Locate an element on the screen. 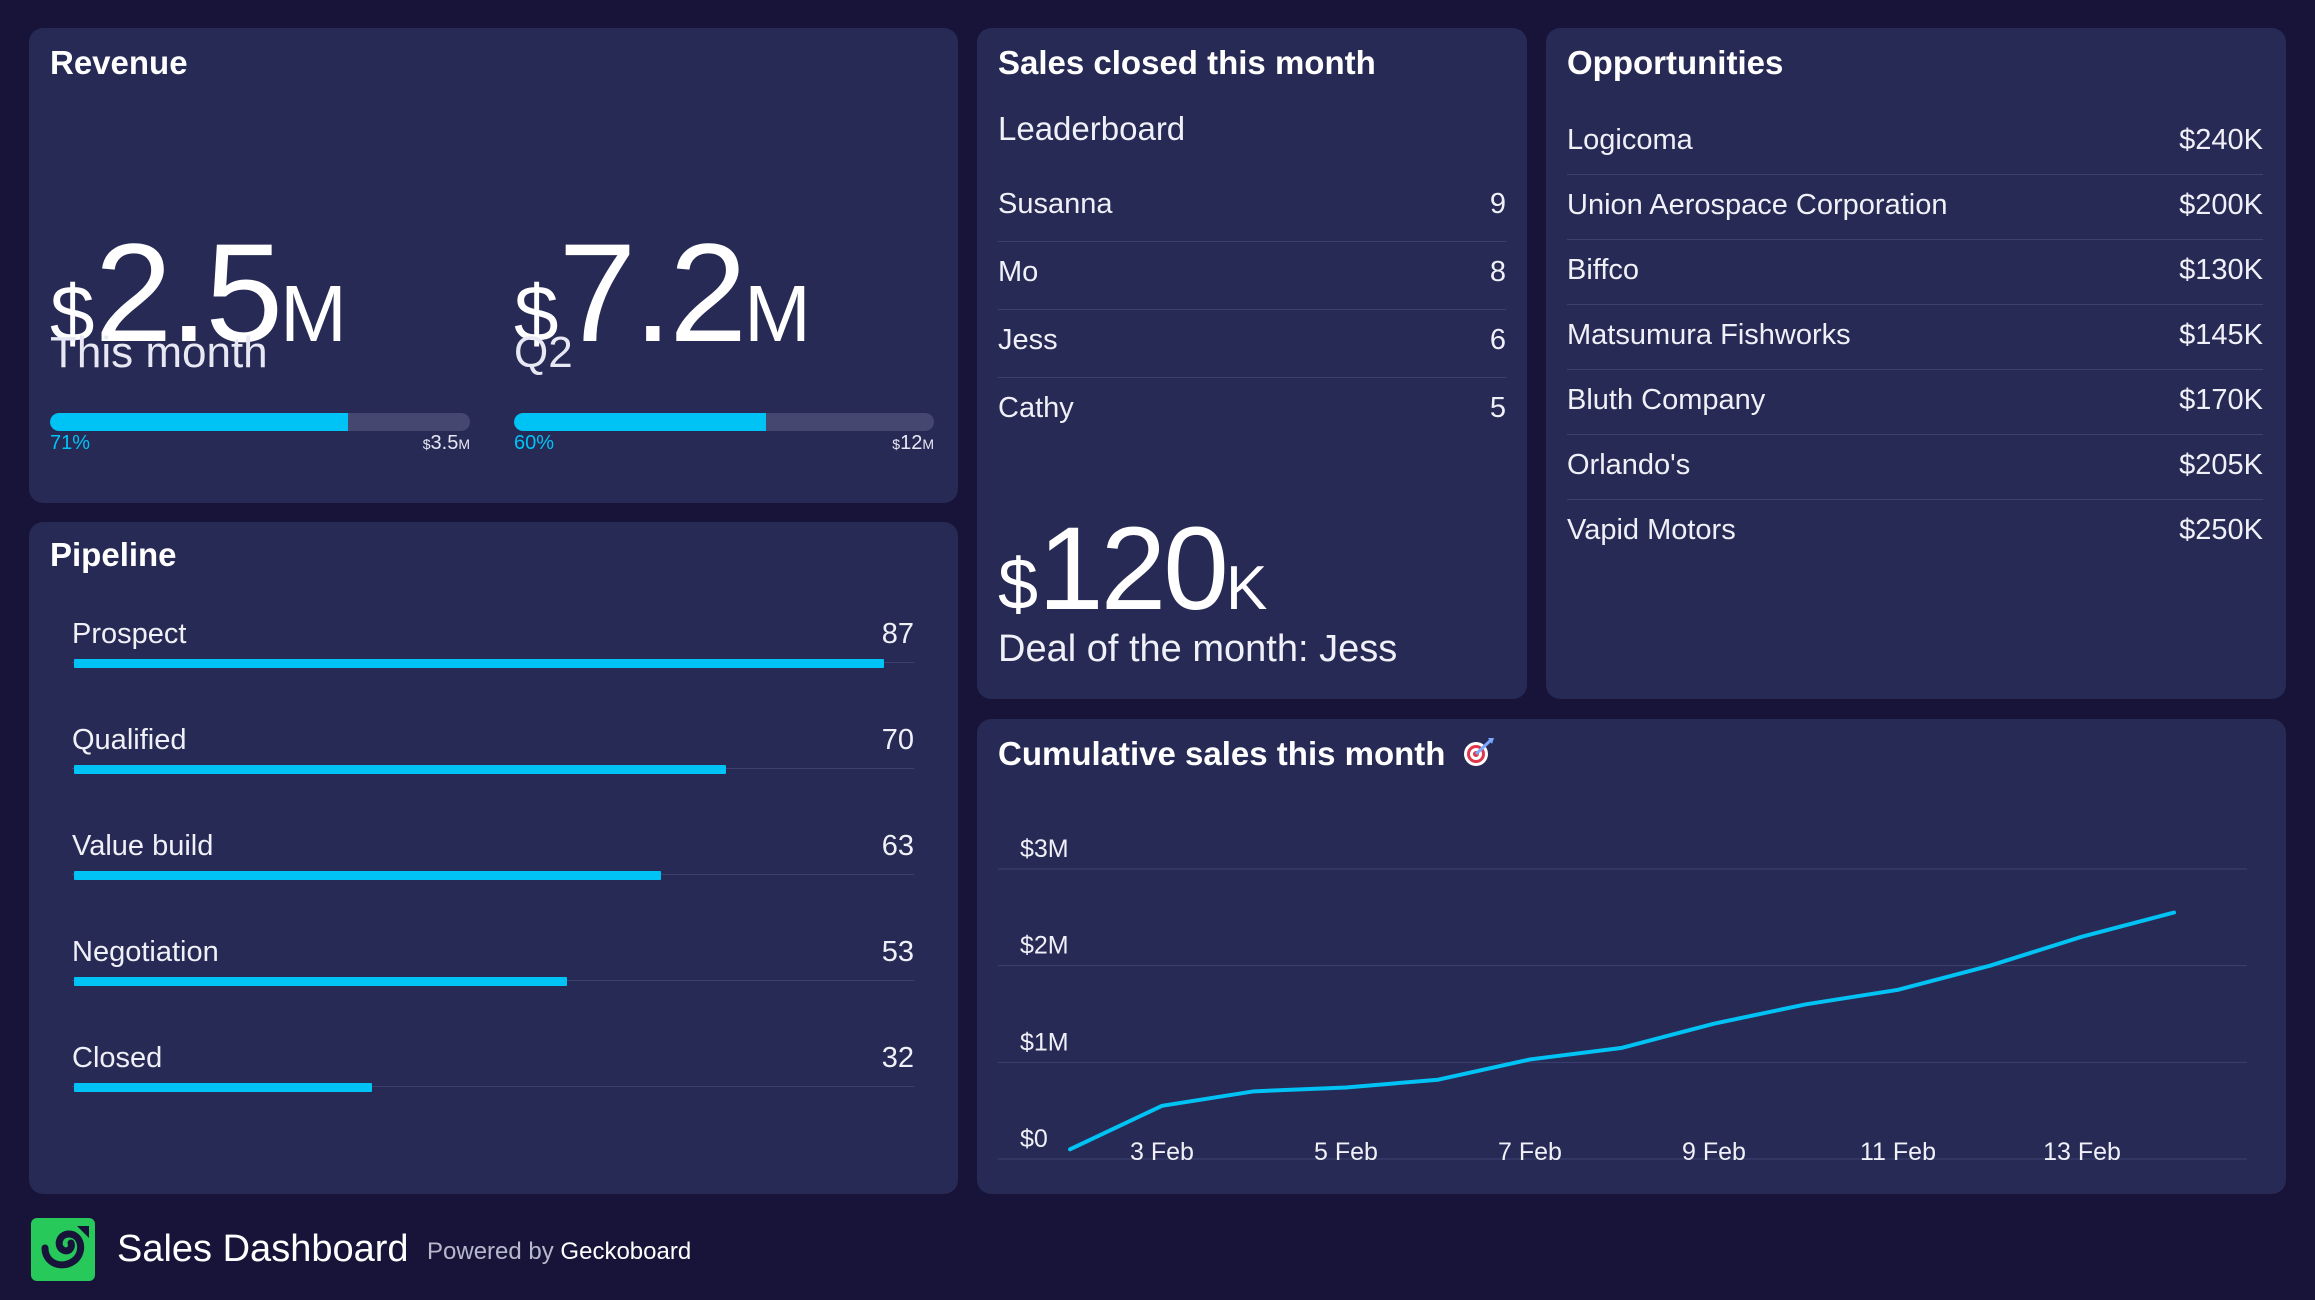 Image resolution: width=2315 pixels, height=1300 pixels. leaderboard-subtitle: Leaderboard is located at coordinates (1092, 128).